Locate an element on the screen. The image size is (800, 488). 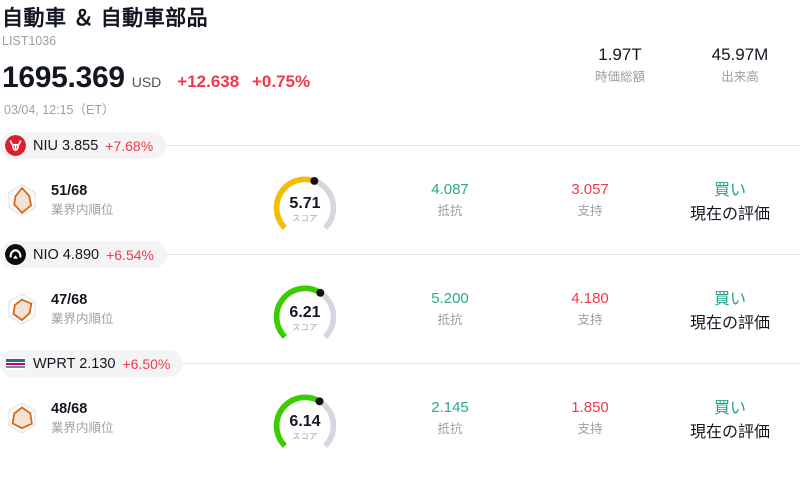
score-value: 5.71 is located at coordinates (305, 203).